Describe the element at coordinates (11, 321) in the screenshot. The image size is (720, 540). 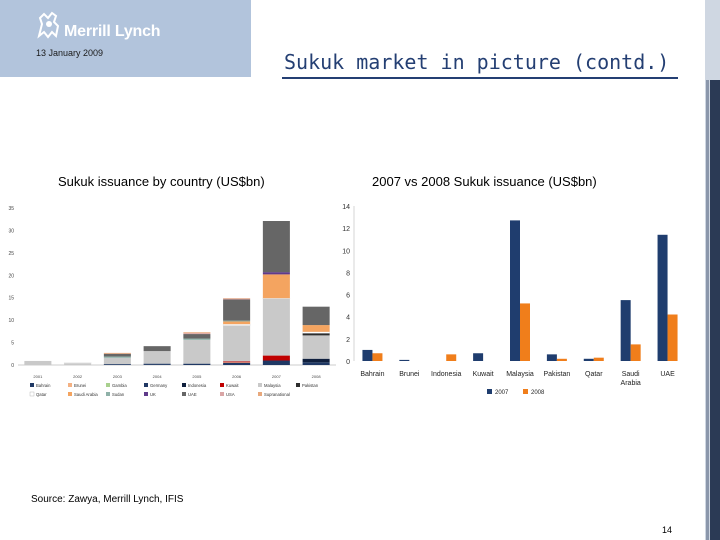
I see `chart1-y-tick-label: 10` at that location.